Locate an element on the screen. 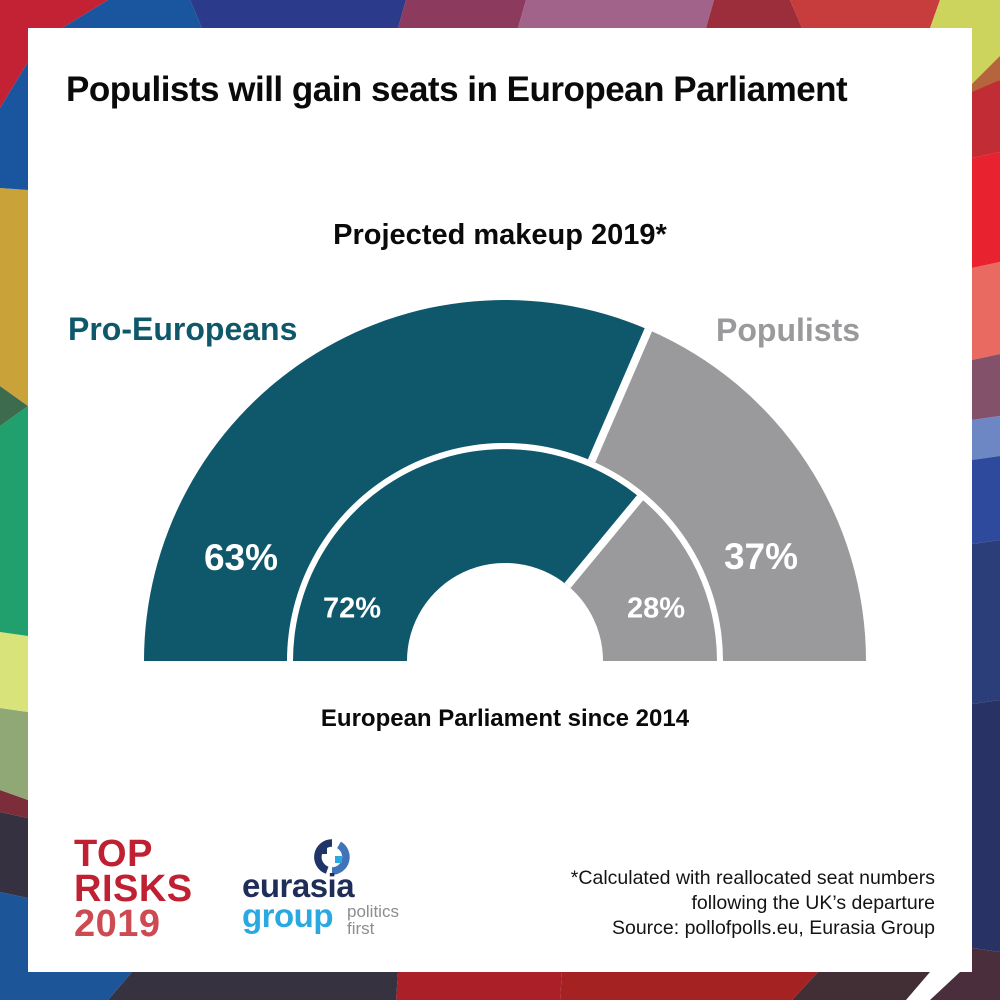 The width and height of the screenshot is (1000, 1000). eurasia-group-icon is located at coordinates (332, 857).